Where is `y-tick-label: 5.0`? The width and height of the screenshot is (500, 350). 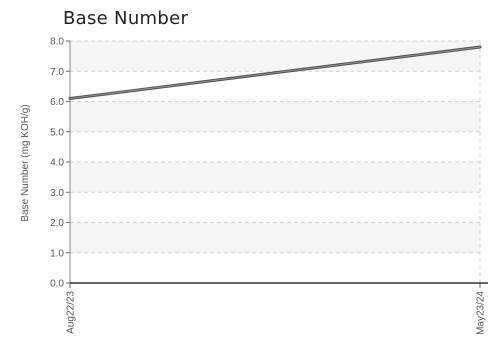 y-tick-label: 5.0 is located at coordinates (57, 132).